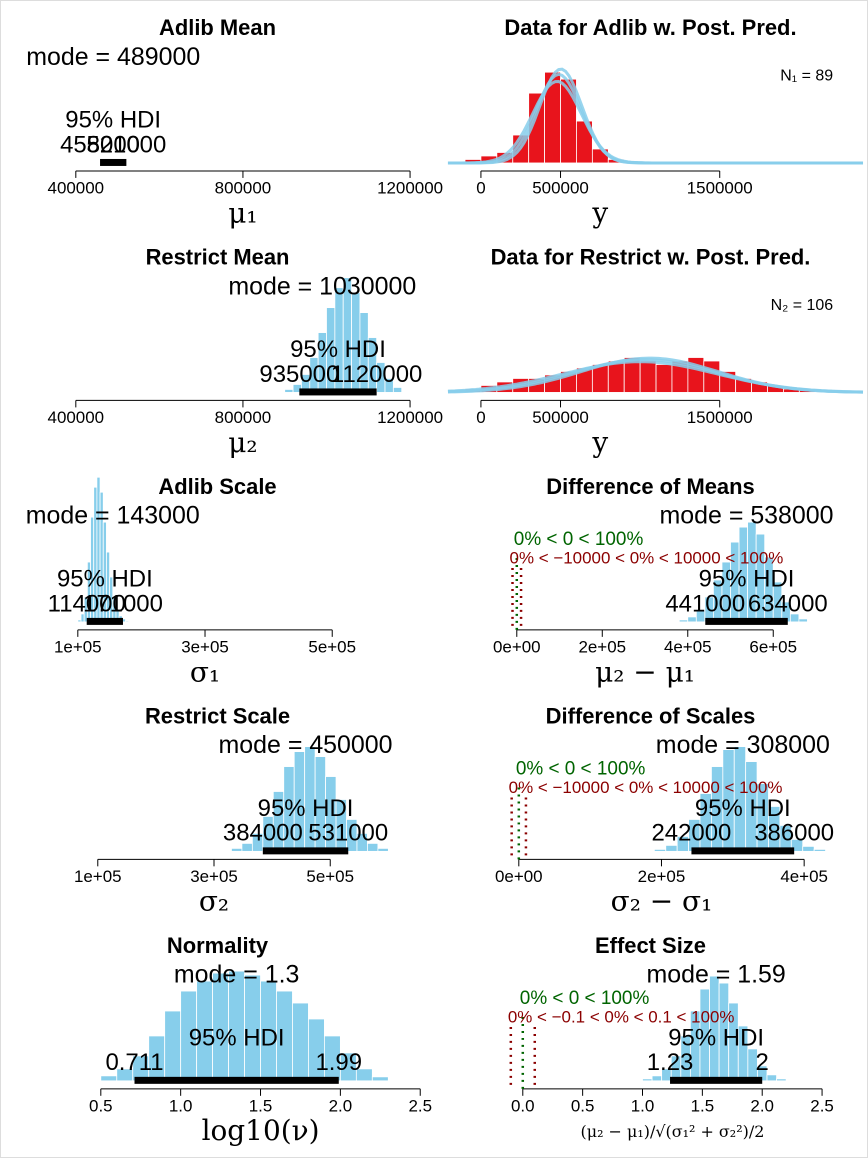 The height and width of the screenshot is (1158, 868). What do you see at coordinates (691, 833) in the screenshot?
I see `hdi-value: 242000` at bounding box center [691, 833].